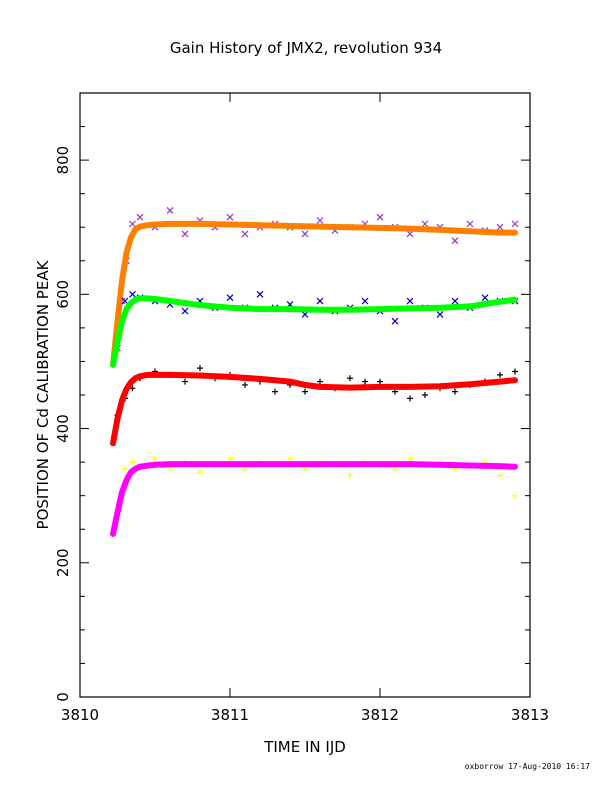  Describe the element at coordinates (63, 160) in the screenshot. I see `y-tick-label: 800` at that location.